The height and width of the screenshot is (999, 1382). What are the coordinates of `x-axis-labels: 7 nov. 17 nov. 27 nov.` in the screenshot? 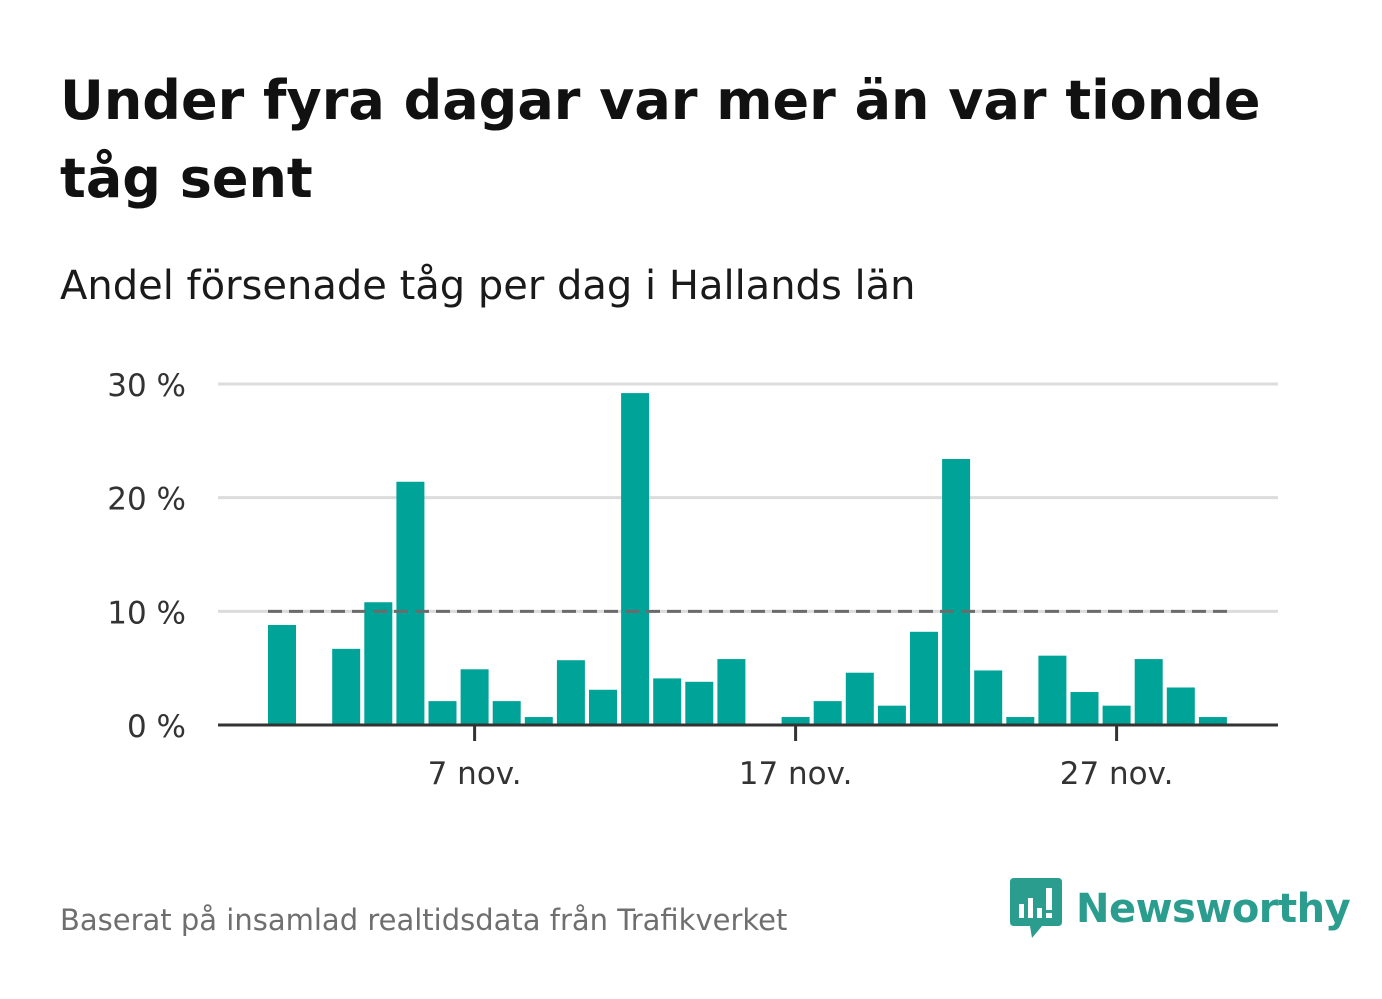 It's located at (801, 774).